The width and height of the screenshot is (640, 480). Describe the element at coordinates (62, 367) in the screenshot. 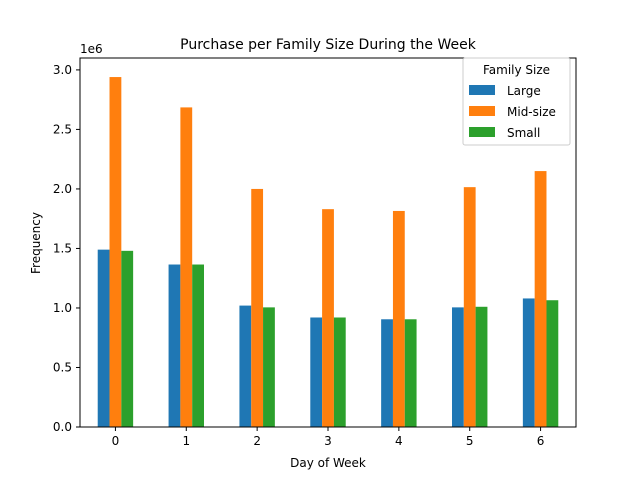

I see `y-tick-label: 0.5` at that location.